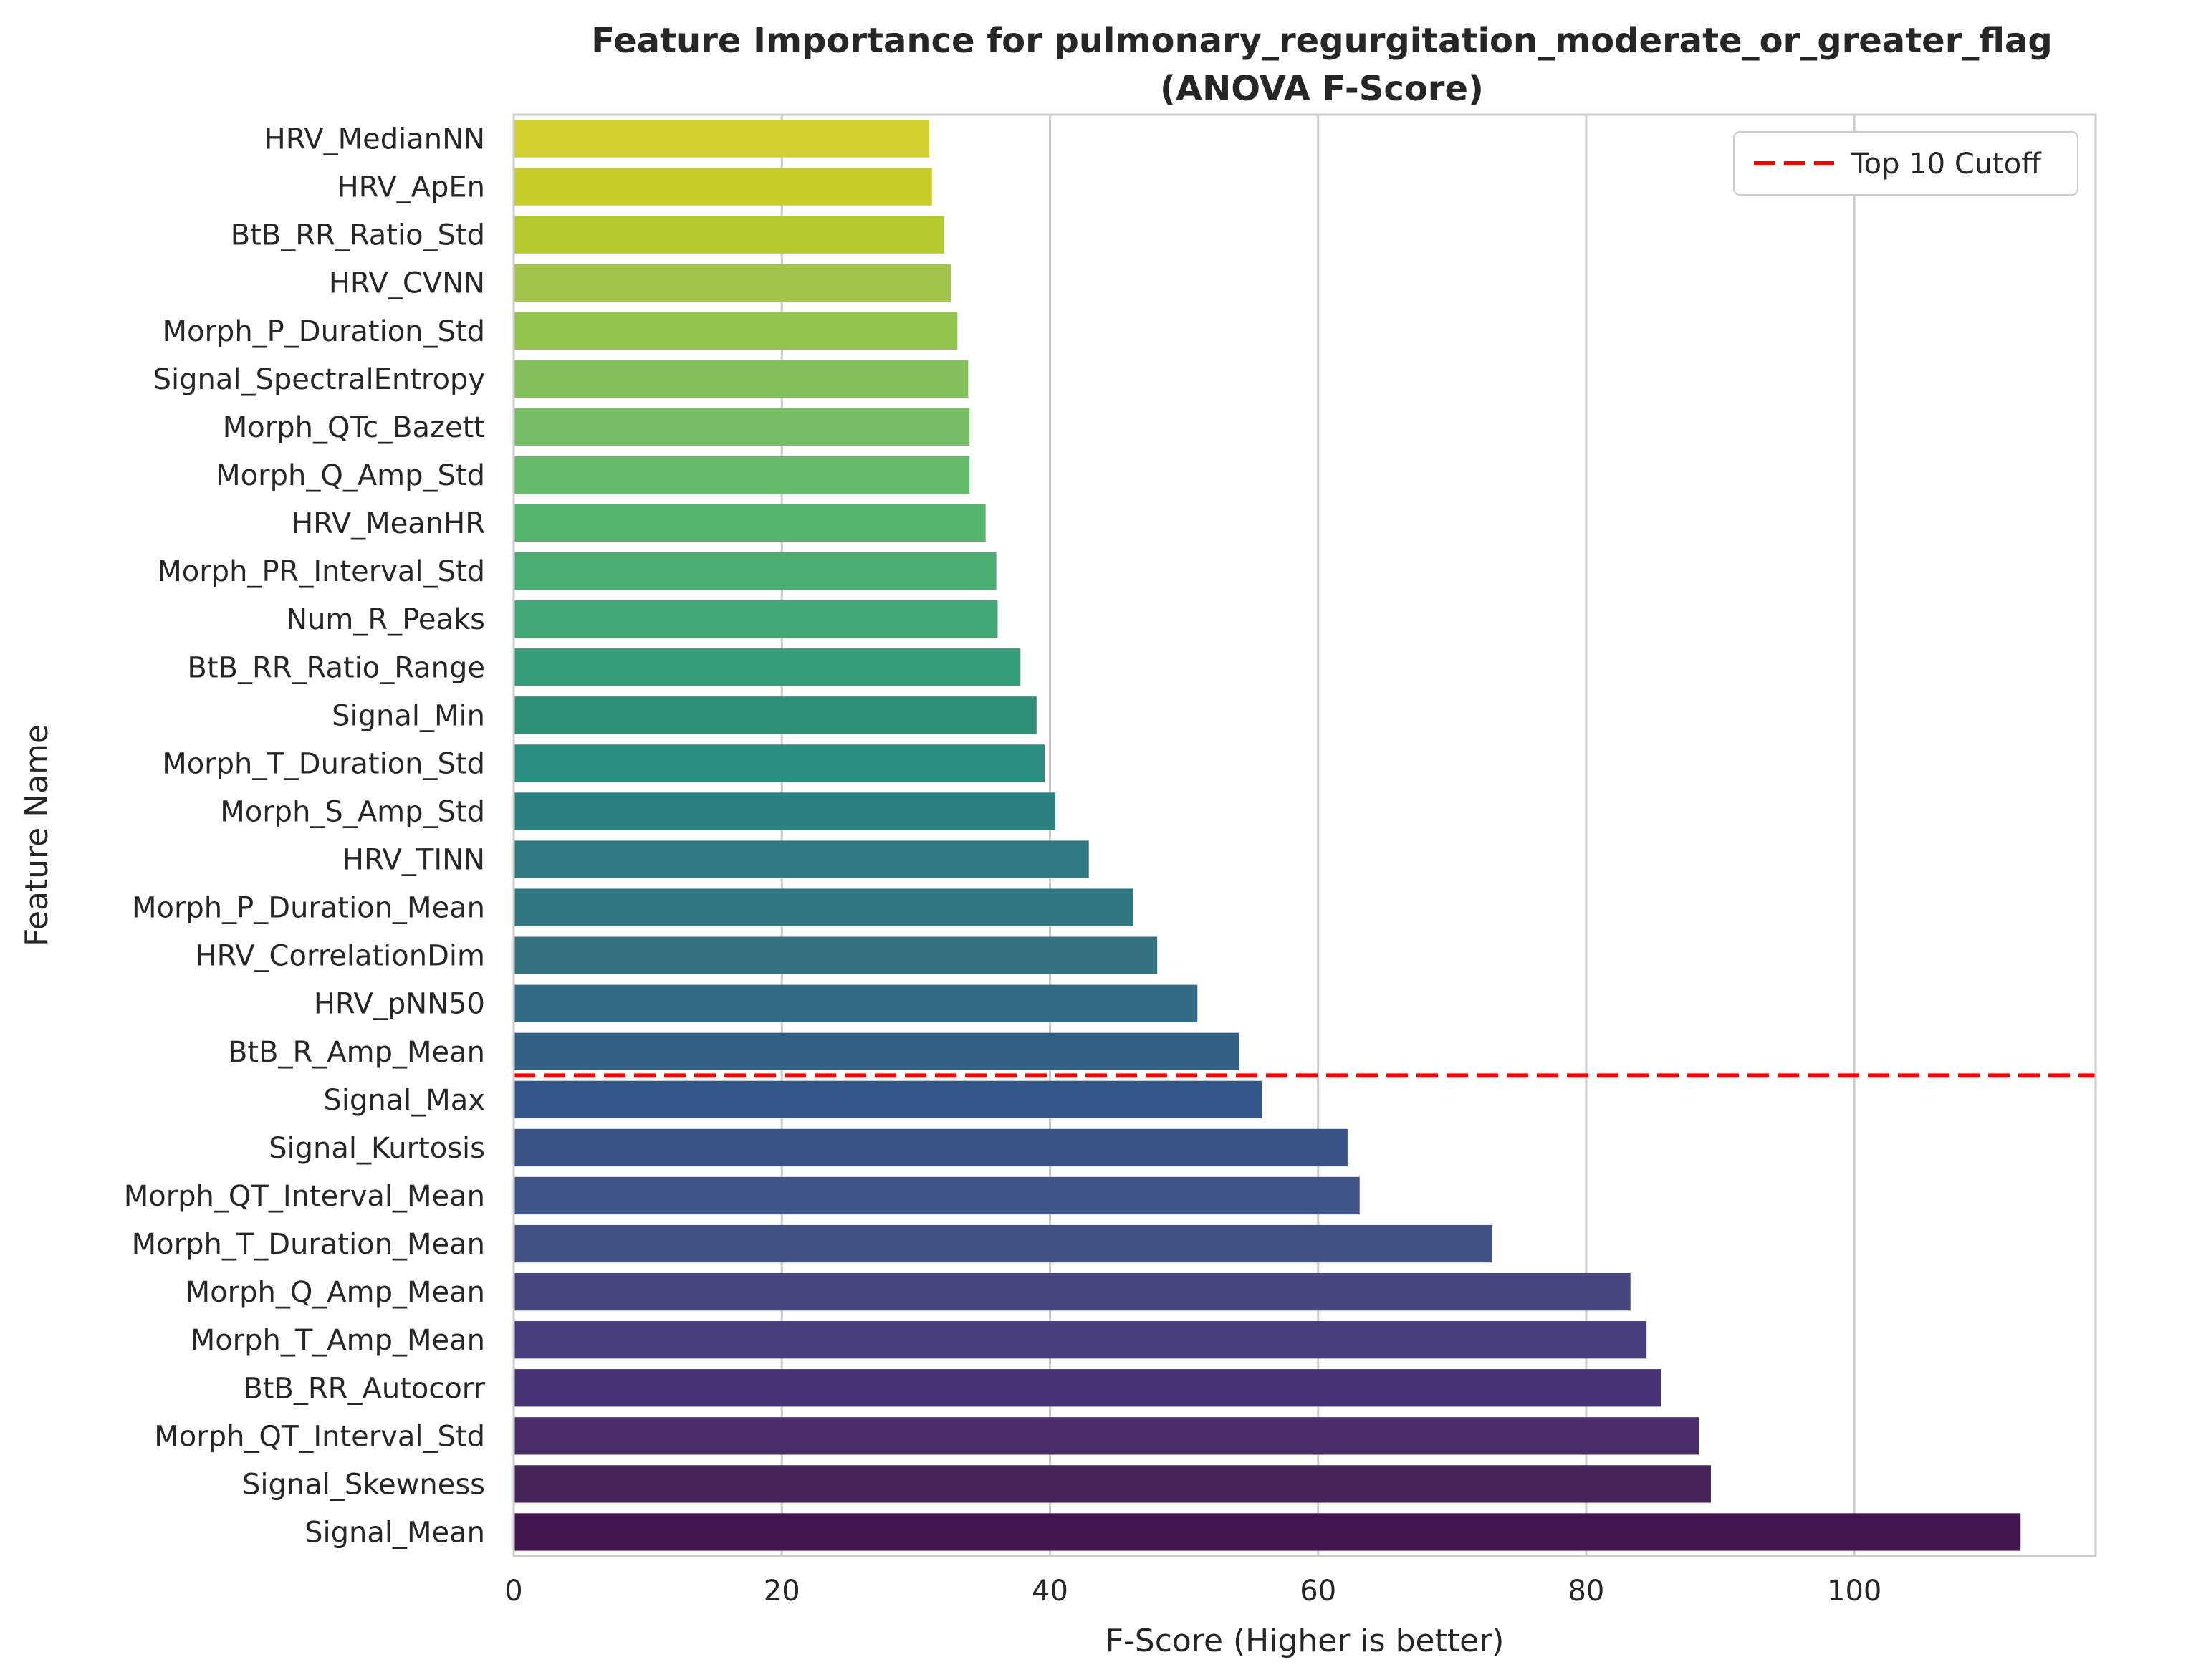  What do you see at coordinates (1586, 1591) in the screenshot?
I see `x-tick-label-80: 80` at bounding box center [1586, 1591].